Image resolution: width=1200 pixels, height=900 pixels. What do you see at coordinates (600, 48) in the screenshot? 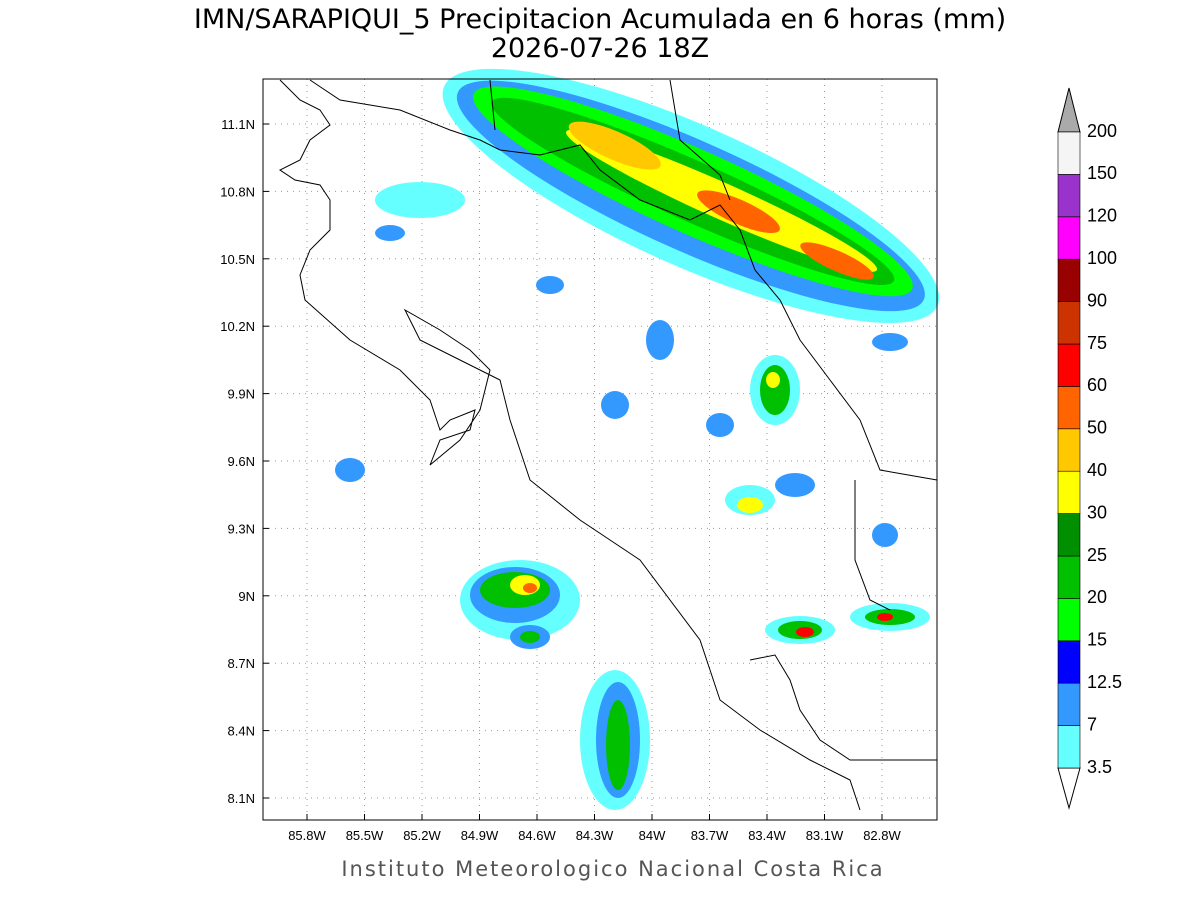
I see `subtitle: 2026-07-26 18Z` at bounding box center [600, 48].